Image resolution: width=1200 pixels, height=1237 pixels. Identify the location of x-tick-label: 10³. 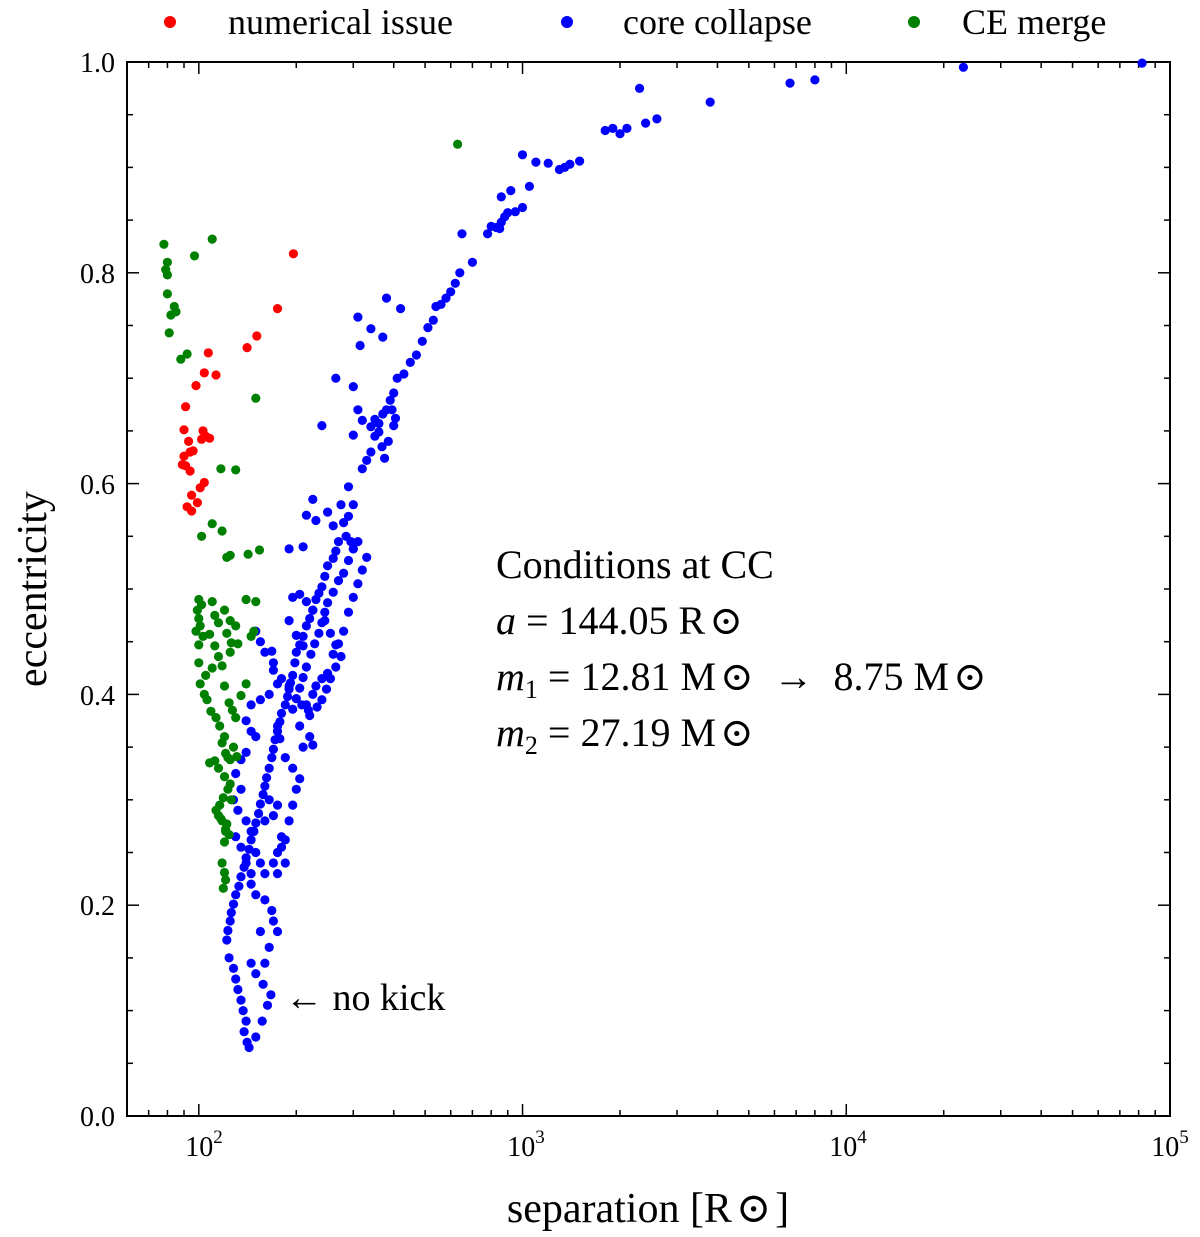
(526, 1145).